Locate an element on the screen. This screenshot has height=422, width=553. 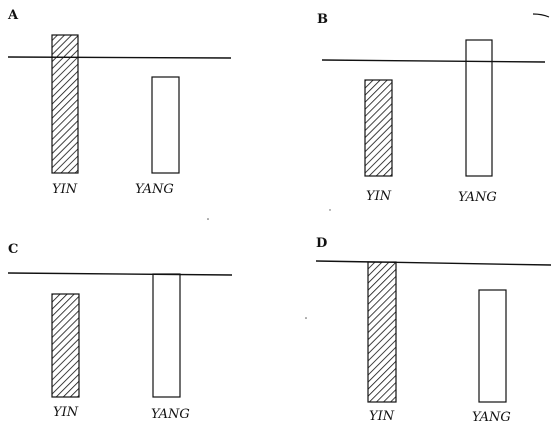
panel-c-yin-bar is located at coordinates (65, 345).